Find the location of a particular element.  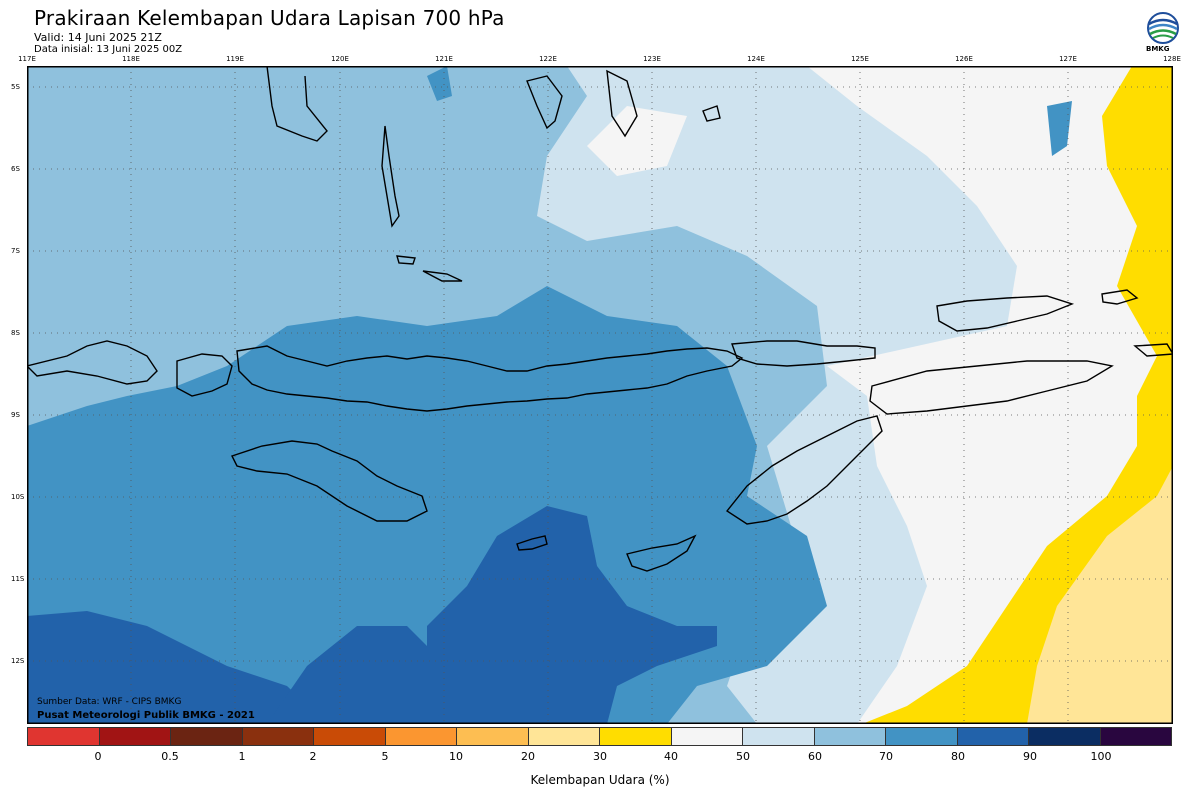

colorbar-label: 0 is located at coordinates (98, 756).